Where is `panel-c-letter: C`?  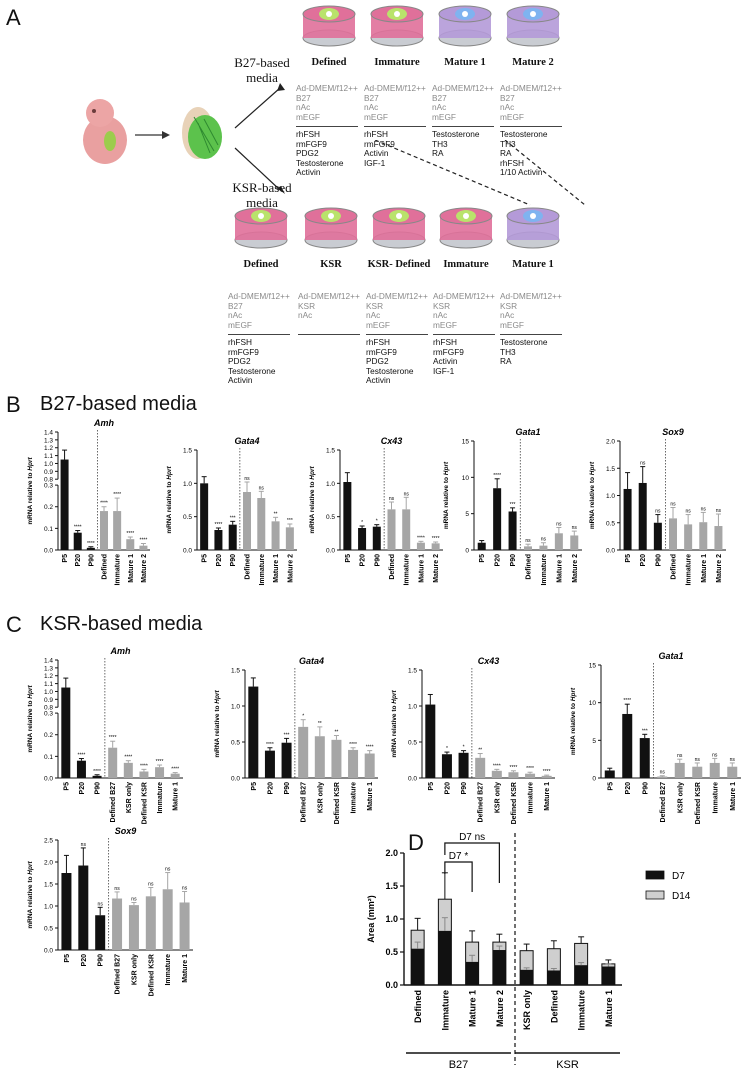 panel-c-letter: C is located at coordinates (14, 624).